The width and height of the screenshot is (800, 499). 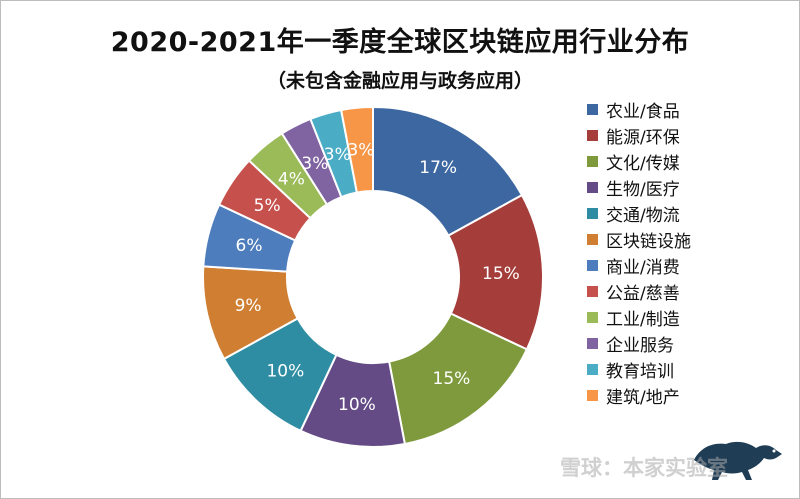 I want to click on legend-item: 企业服务, so click(x=639, y=343).